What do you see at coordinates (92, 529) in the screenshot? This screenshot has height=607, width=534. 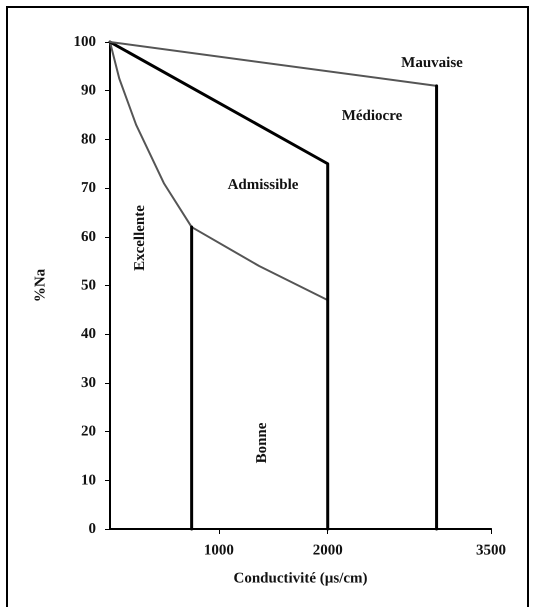 I see `y-tick-label: 0` at bounding box center [92, 529].